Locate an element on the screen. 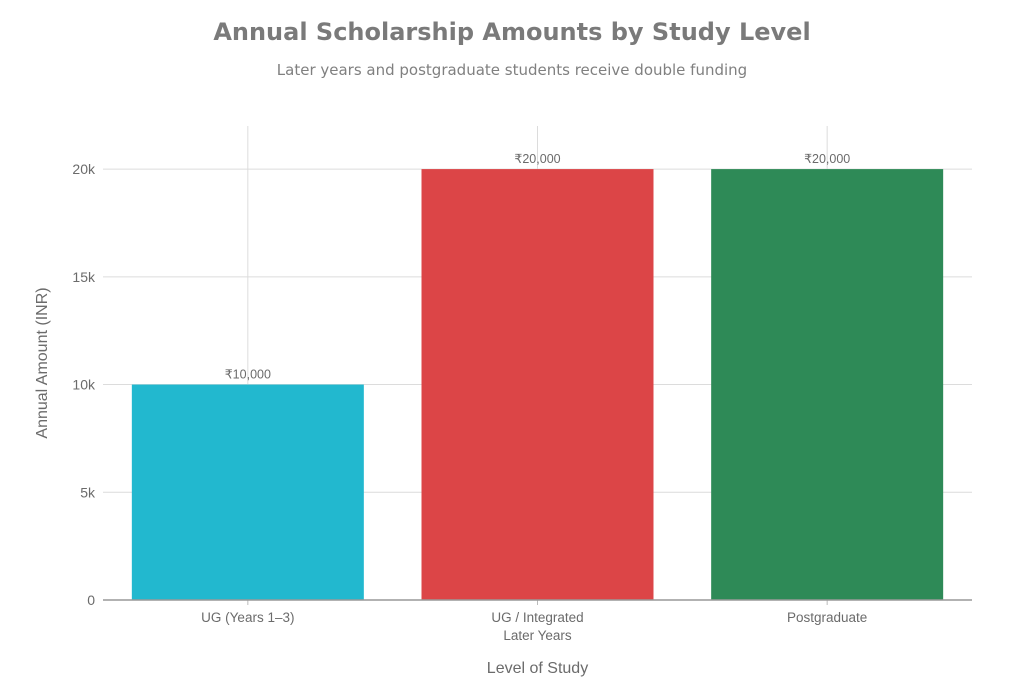 This screenshot has height=683, width=1024. y-axis-title: Annual Amount (INR) is located at coordinates (42, 362).